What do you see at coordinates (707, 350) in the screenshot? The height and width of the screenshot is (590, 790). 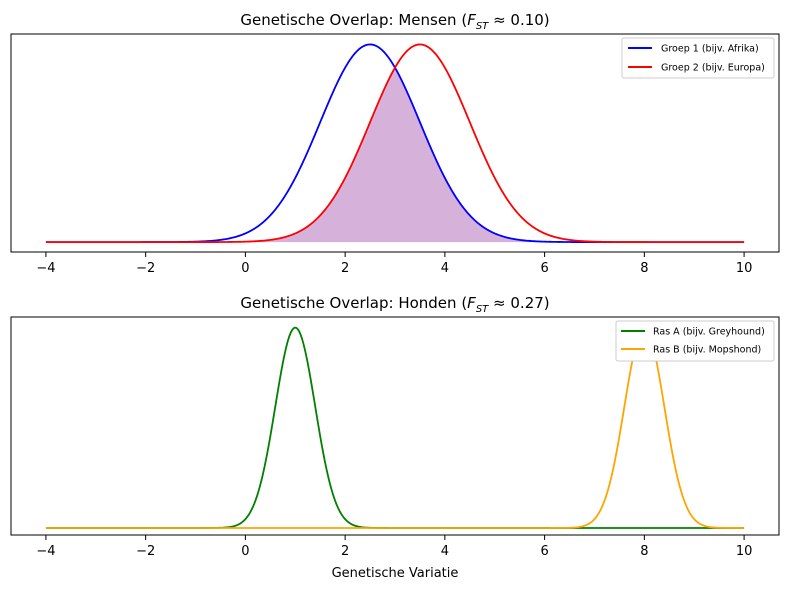 I see `legend-label-series-1: Ras B (bijv. Mopshond)` at bounding box center [707, 350].